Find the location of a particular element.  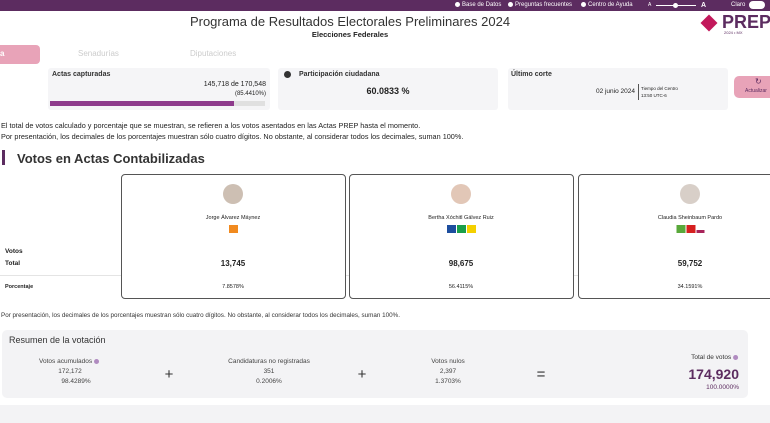

summary-value: 351 is located at coordinates (269, 371).